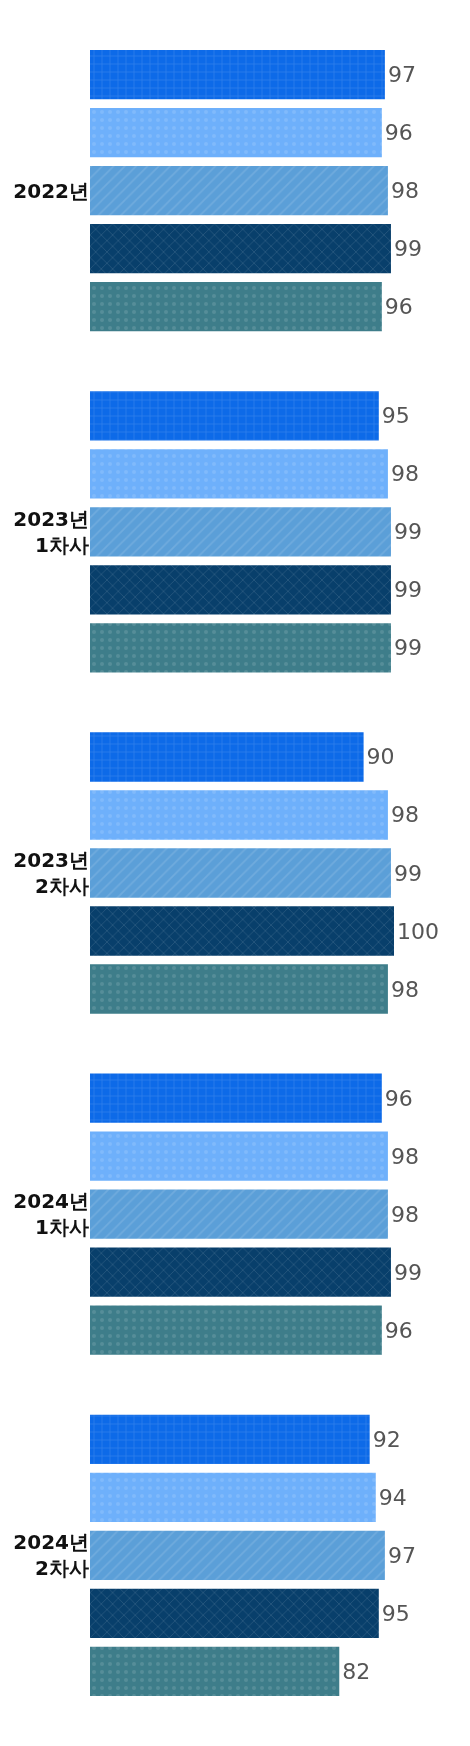  I want to click on data-label: 94, so click(392, 1497).